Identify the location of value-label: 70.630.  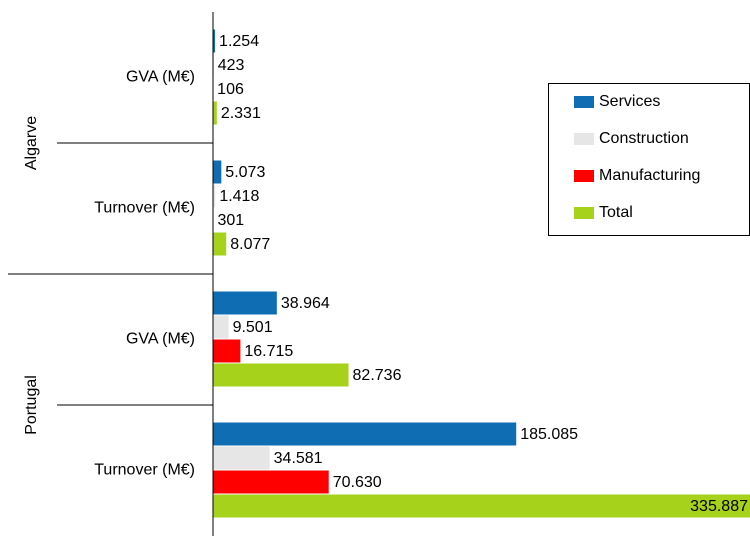
(357, 482).